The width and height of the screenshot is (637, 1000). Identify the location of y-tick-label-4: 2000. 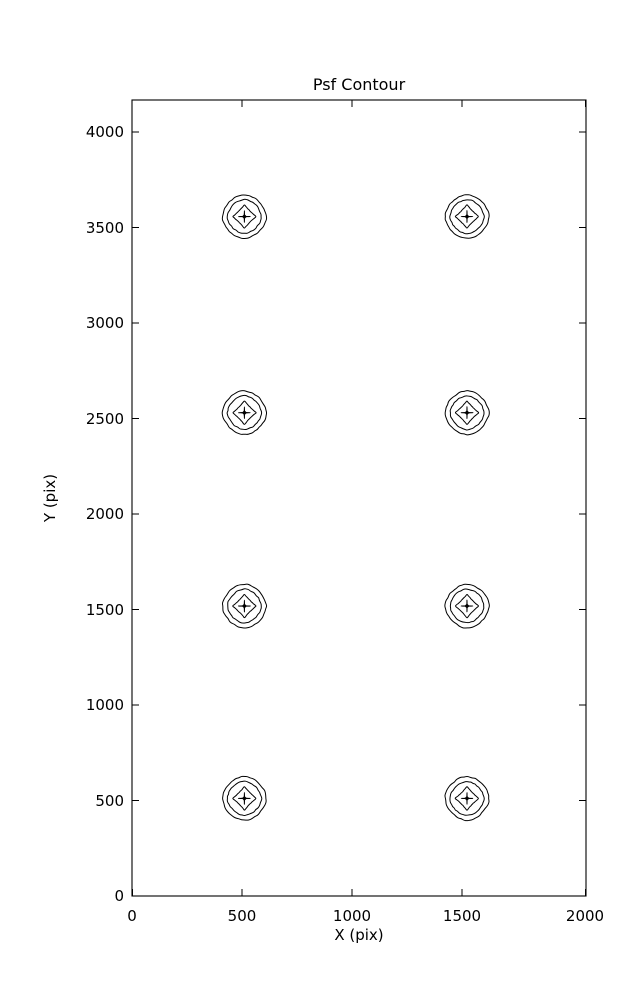
(105, 514).